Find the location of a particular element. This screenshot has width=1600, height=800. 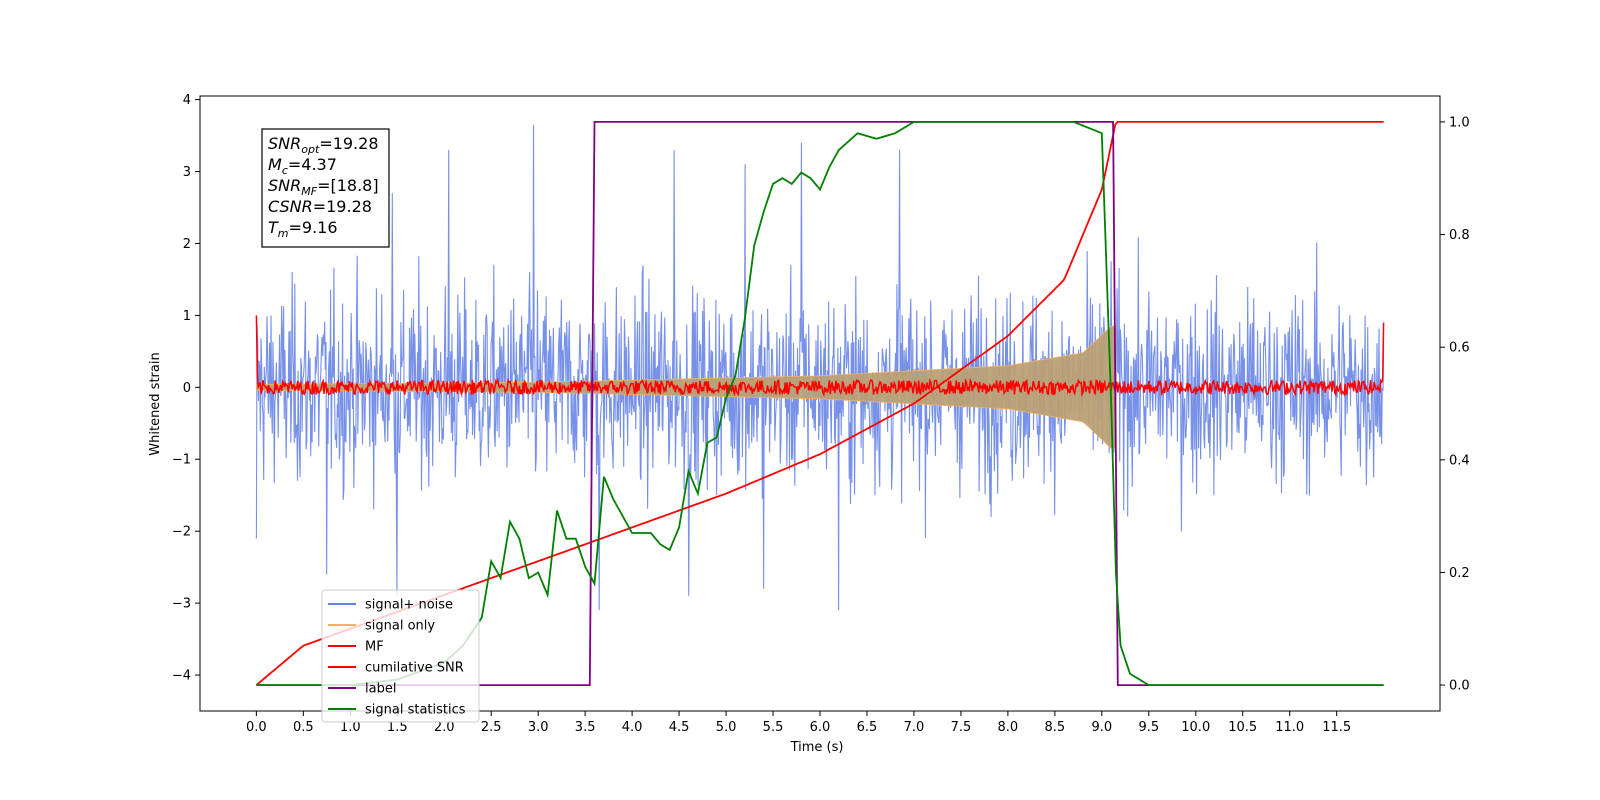

annotation-line: SNRopt=19.28 is located at coordinates (323, 145).